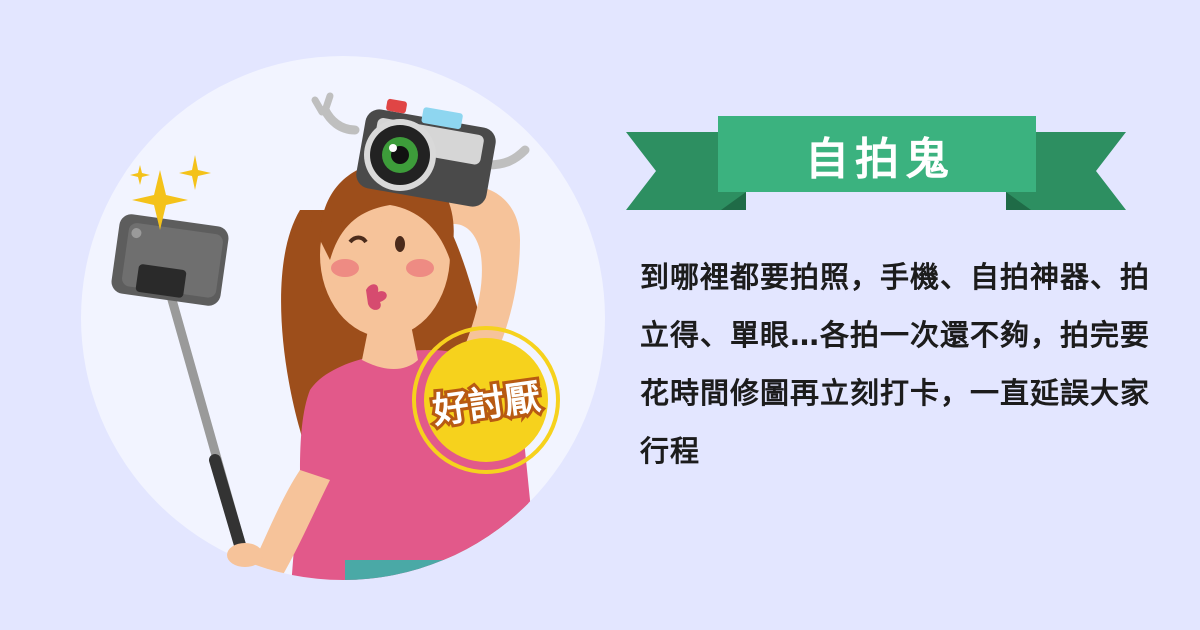 The width and height of the screenshot is (1200, 630). Describe the element at coordinates (170, 260) in the screenshot. I see `selfie-stick-phone-icon` at that location.